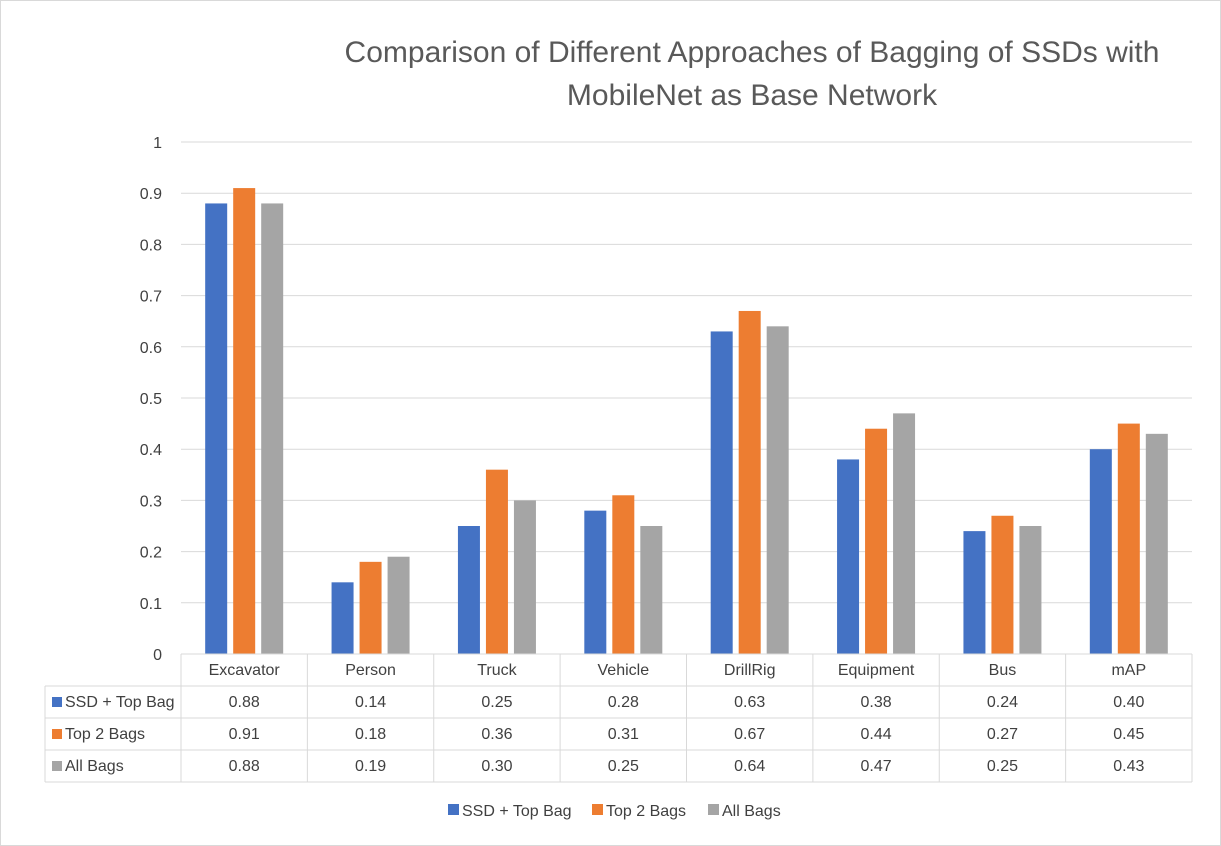 Image resolution: width=1221 pixels, height=846 pixels. I want to click on table-series-name: SSD + Top Bag, so click(120, 702).